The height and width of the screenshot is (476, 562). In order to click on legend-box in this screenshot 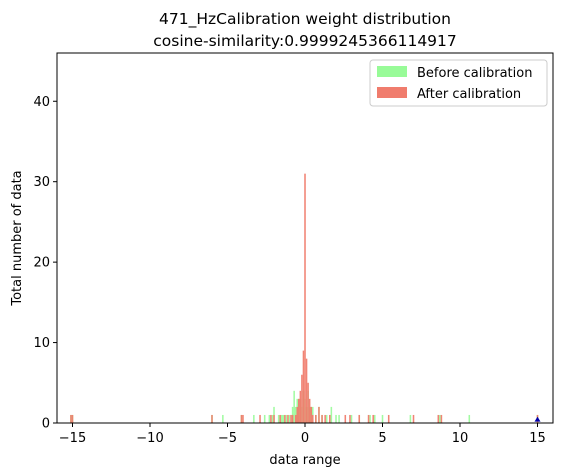, I will do `click(458, 83)`.